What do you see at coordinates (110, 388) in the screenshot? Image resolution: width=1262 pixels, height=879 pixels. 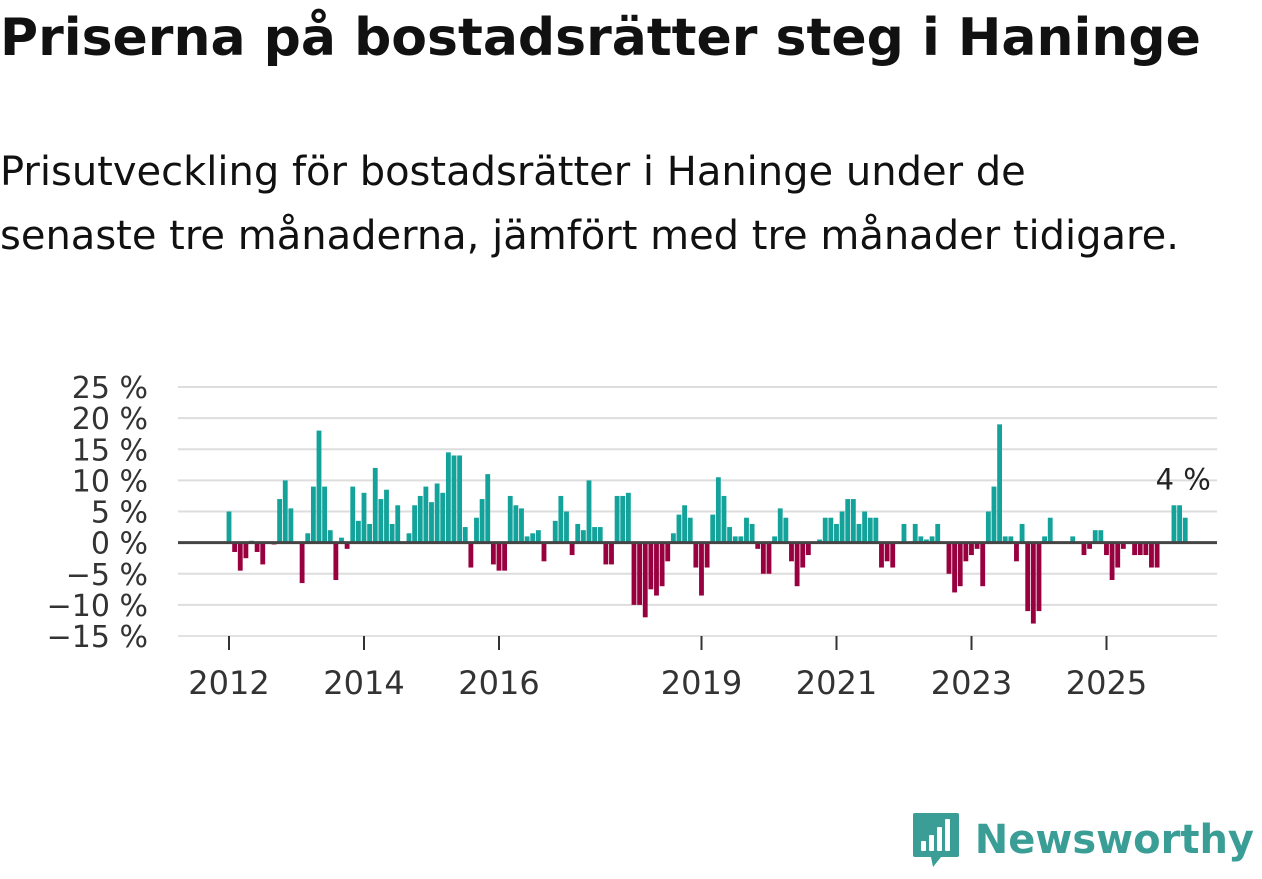 I see `y-tick-label: 25 %` at bounding box center [110, 388].